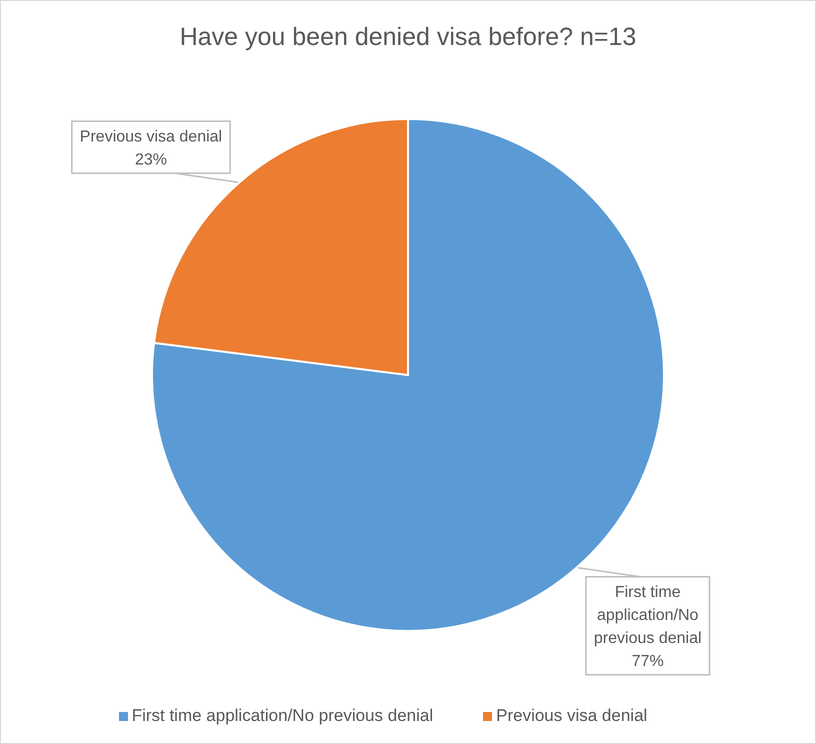 This screenshot has height=744, width=816. What do you see at coordinates (648, 661) in the screenshot?
I see `data-label: 77%` at bounding box center [648, 661].